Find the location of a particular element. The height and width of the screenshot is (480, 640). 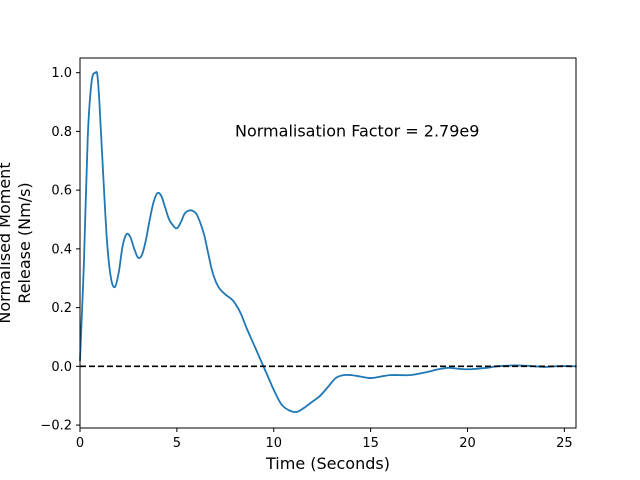

y-tick-label: 0.0 is located at coordinates (61, 367).